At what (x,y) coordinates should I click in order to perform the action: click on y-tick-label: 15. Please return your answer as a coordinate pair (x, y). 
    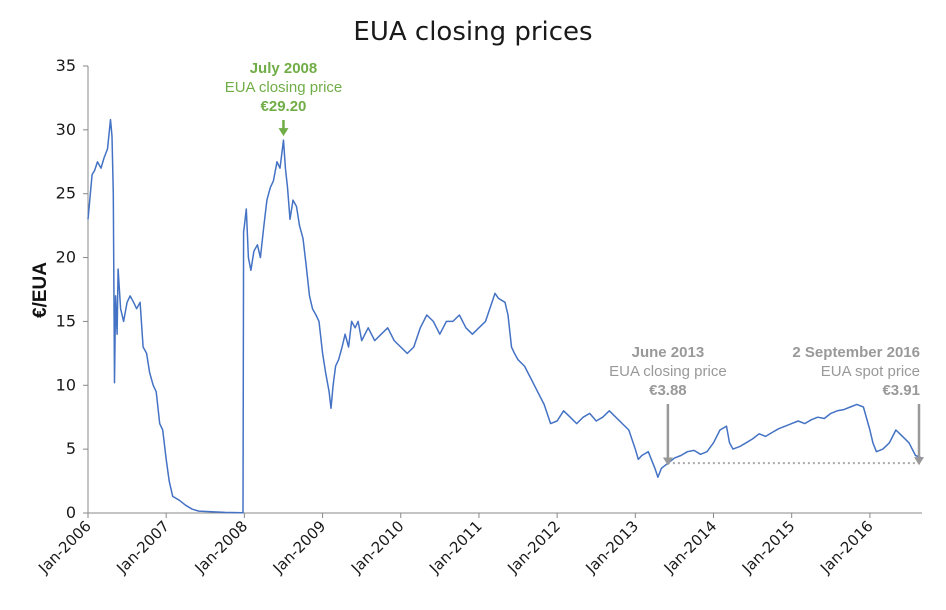
    Looking at the image, I should click on (66, 320).